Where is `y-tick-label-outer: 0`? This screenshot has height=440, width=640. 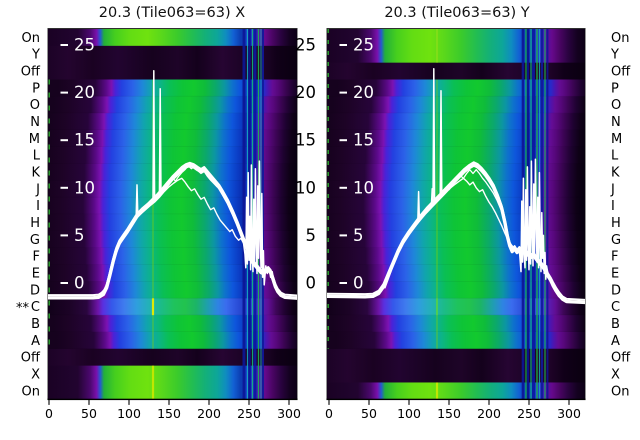 y-tick-label-outer: 0 is located at coordinates (311, 283).